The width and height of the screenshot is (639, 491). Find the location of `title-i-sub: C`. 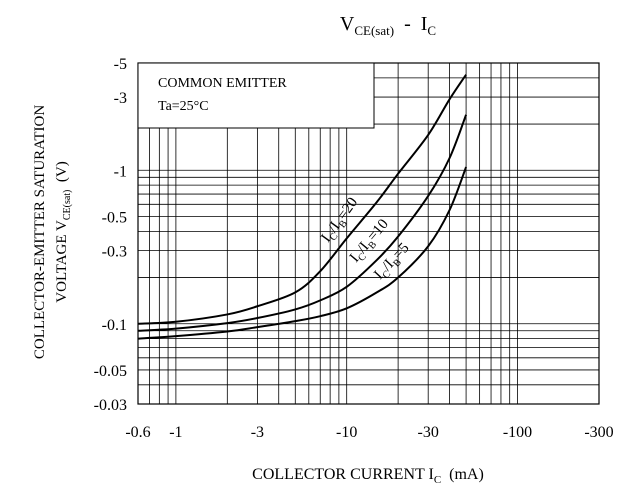

title-i-sub: C is located at coordinates (431, 30).